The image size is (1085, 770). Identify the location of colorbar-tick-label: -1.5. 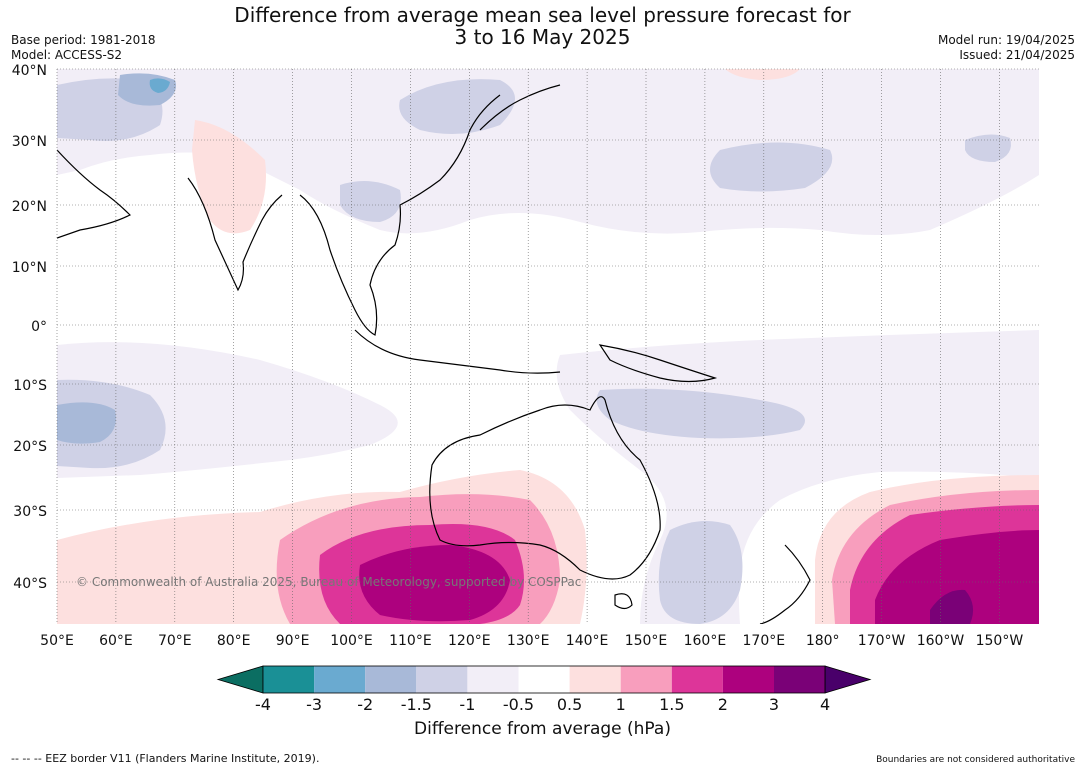
(416, 704).